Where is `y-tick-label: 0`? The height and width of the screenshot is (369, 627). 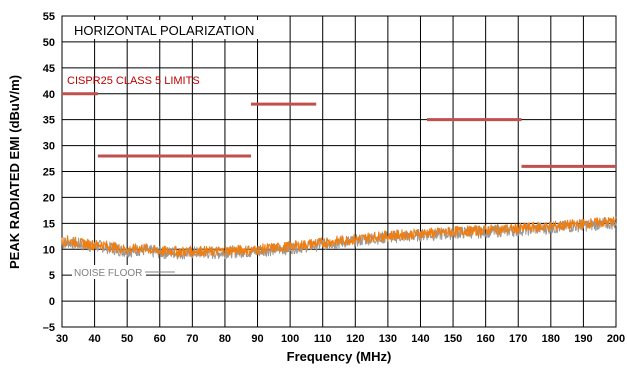
y-tick-label: 0 is located at coordinates (52, 302).